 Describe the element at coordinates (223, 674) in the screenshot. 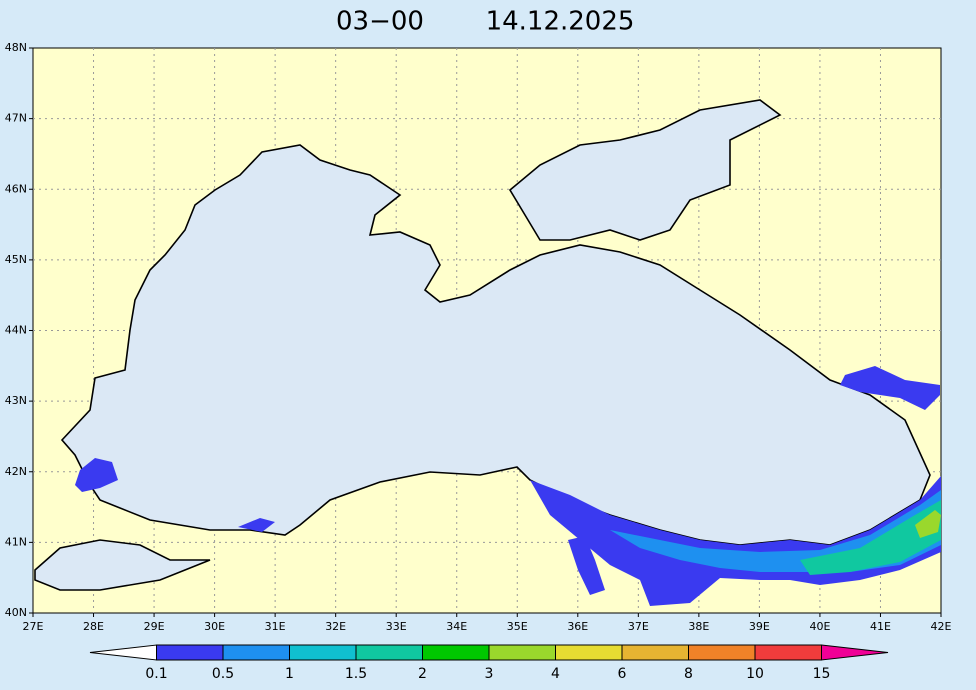

I see `colorbar-label: 0.5` at that location.